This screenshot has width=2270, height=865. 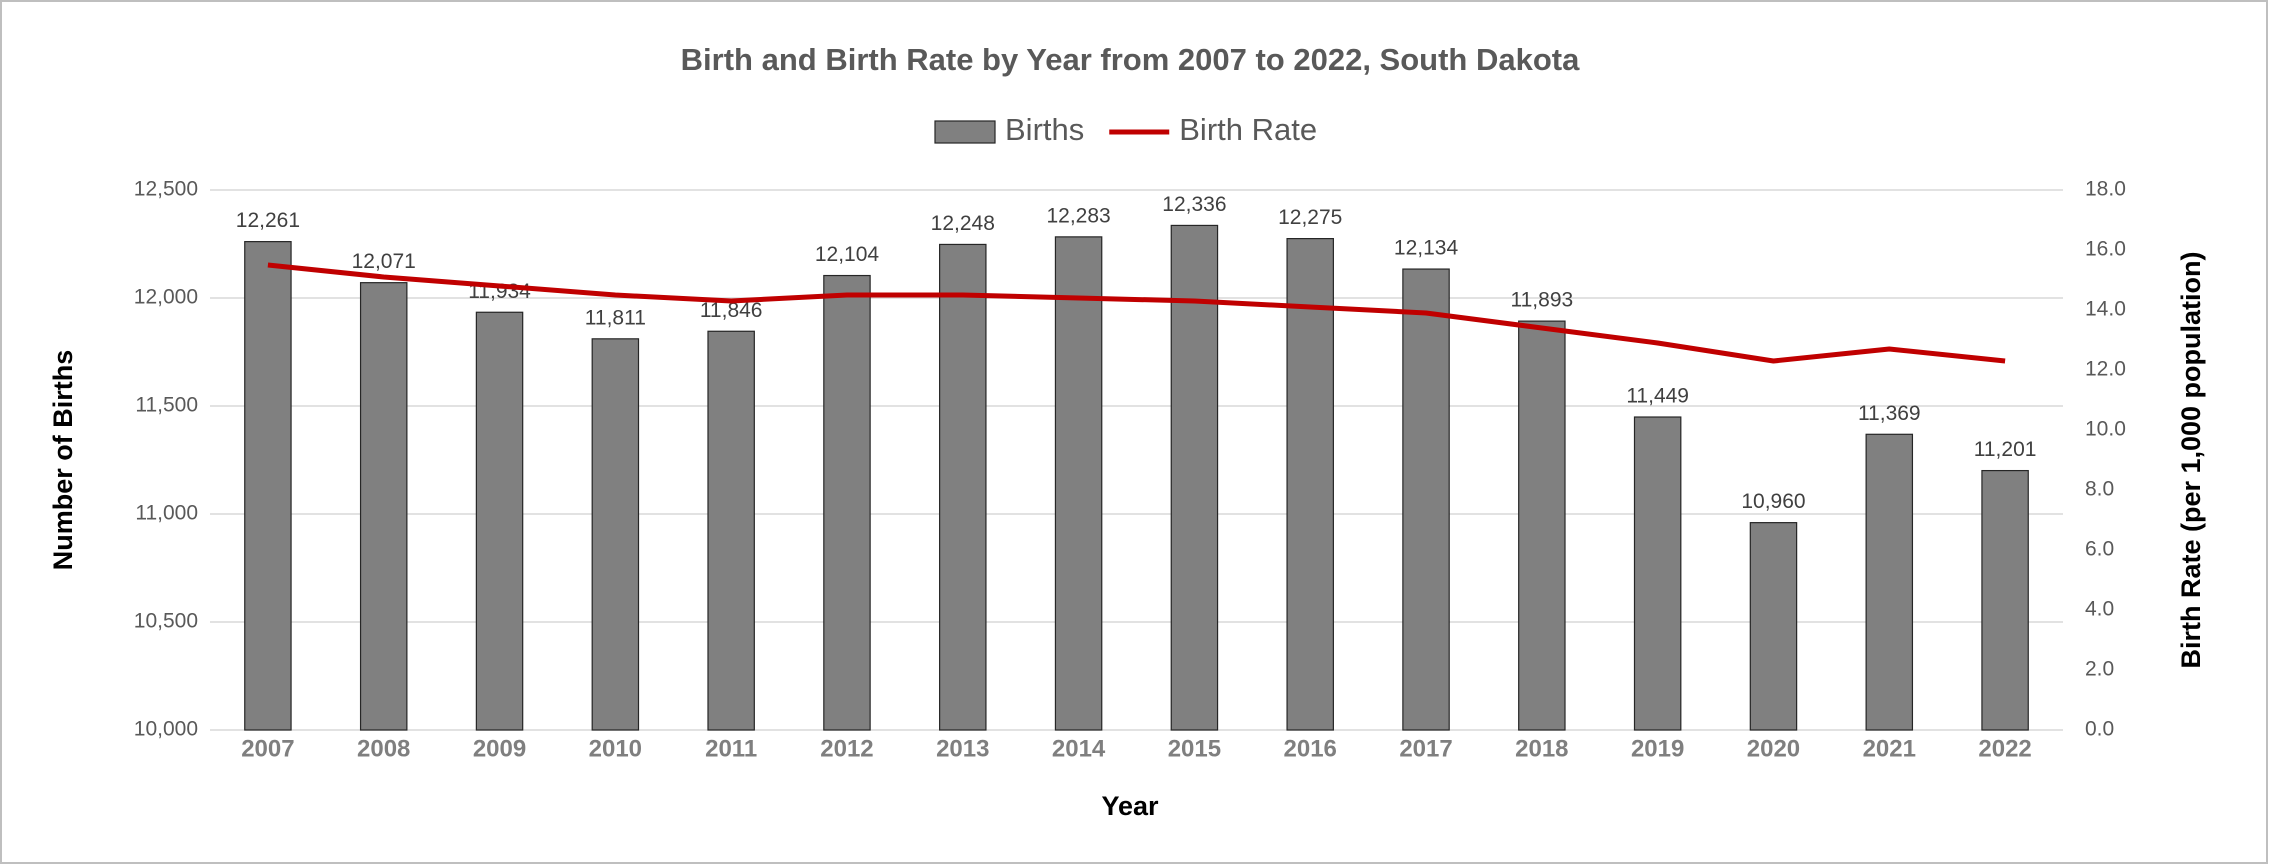 I want to click on data-label: 11,201, so click(x=2005, y=449).